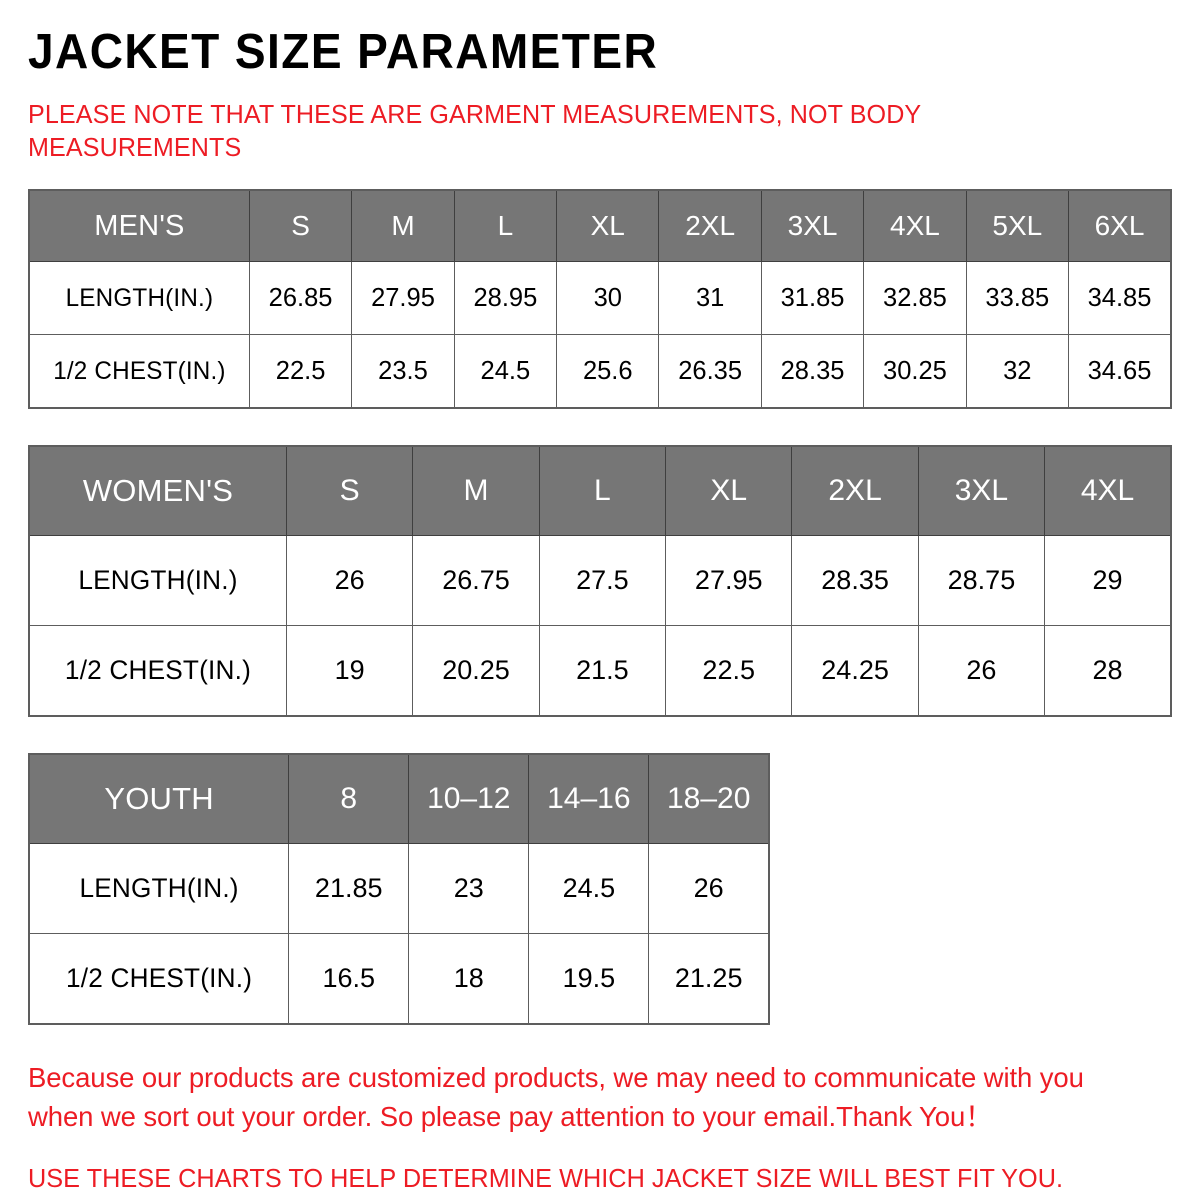 This screenshot has height=1200, width=1200. I want to click on youth-size-header-4: 18–20, so click(709, 799).